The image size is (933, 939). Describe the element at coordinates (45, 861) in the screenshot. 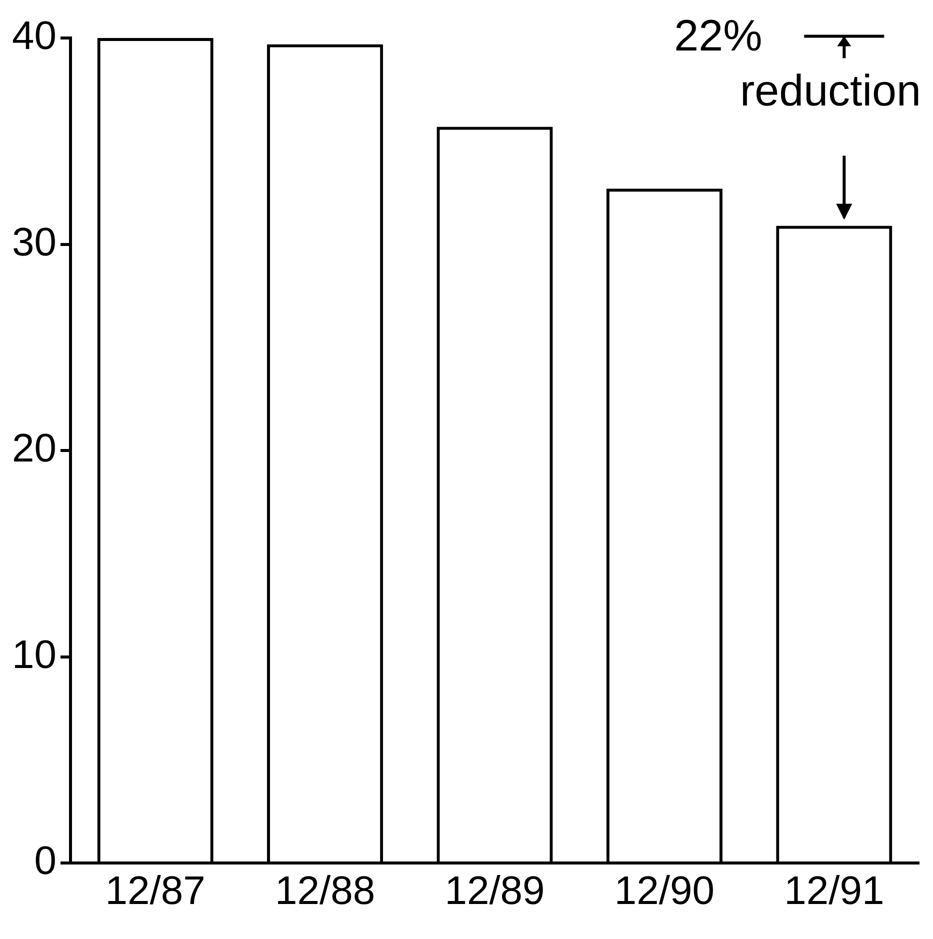

I see `y-tick-label: 0` at that location.